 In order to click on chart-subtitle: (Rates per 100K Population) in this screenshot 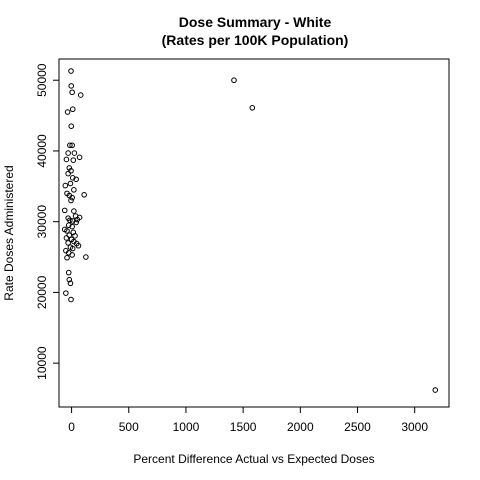, I will do `click(255, 40)`.